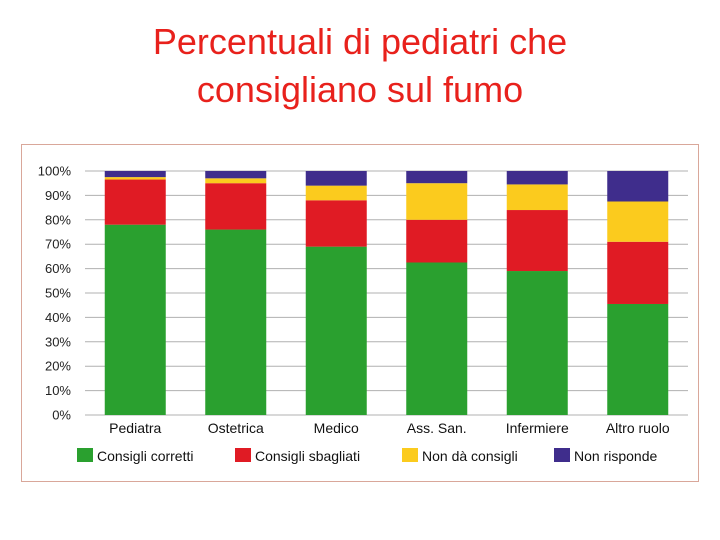 The height and width of the screenshot is (540, 720). What do you see at coordinates (145, 456) in the screenshot?
I see `legend-label: Consigli corretti` at bounding box center [145, 456].